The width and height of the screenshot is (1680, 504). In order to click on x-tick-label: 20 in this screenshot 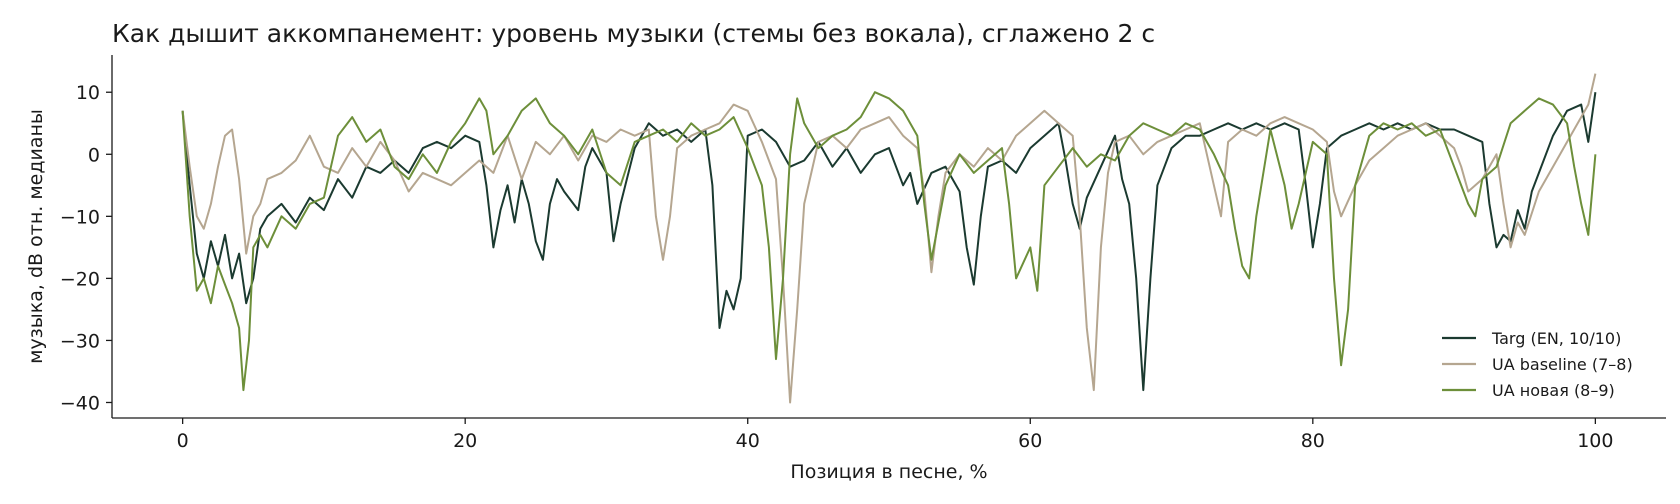, I will do `click(465, 441)`.